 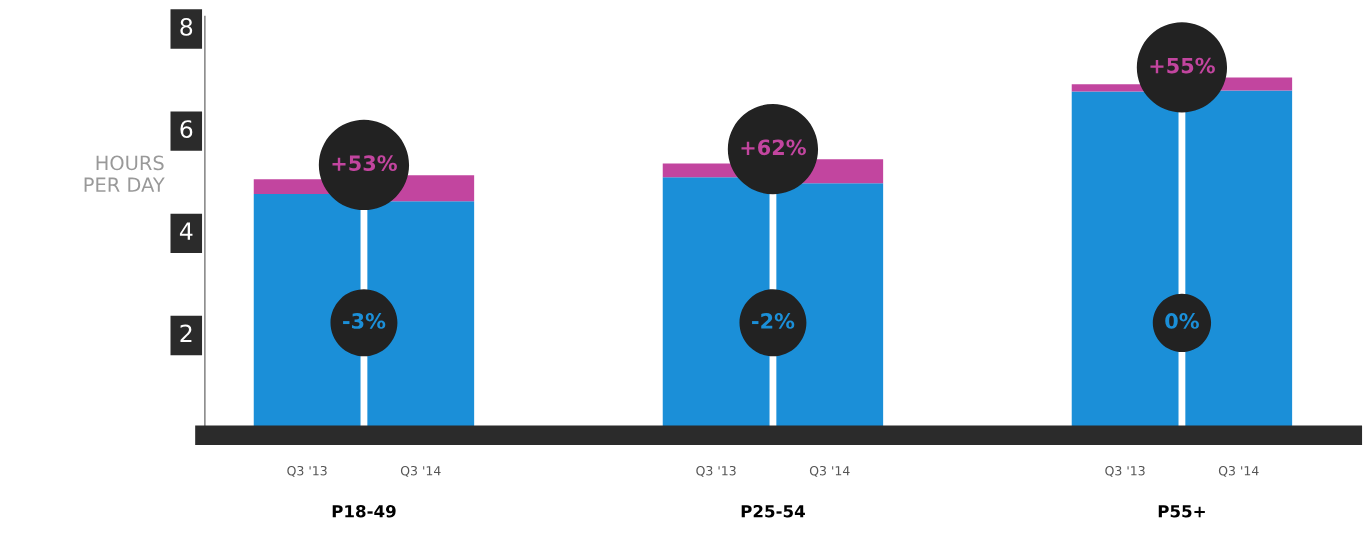 I want to click on y-tick-label: 4, so click(x=186, y=231).